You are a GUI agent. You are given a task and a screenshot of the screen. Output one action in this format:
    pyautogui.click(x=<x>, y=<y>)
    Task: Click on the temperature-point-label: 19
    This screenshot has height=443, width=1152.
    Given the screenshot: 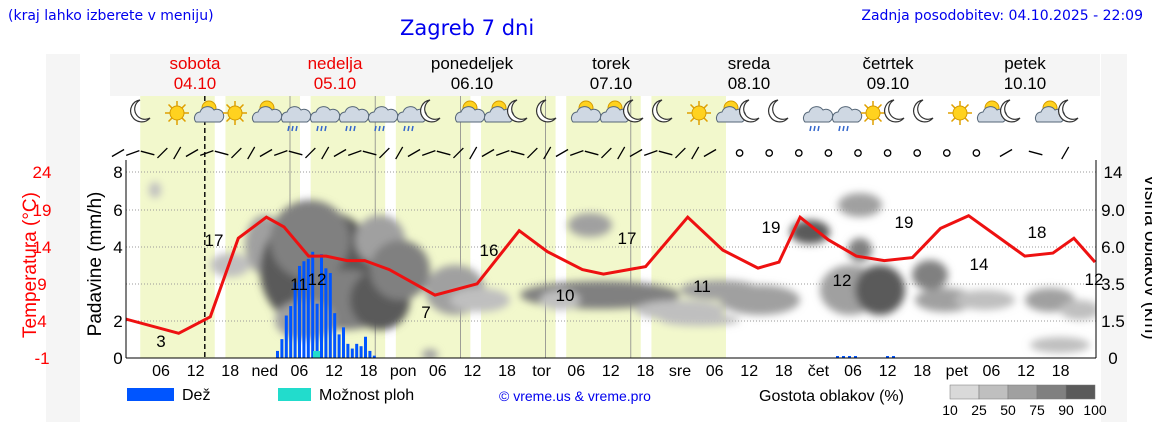 What is the action you would take?
    pyautogui.click(x=771, y=227)
    